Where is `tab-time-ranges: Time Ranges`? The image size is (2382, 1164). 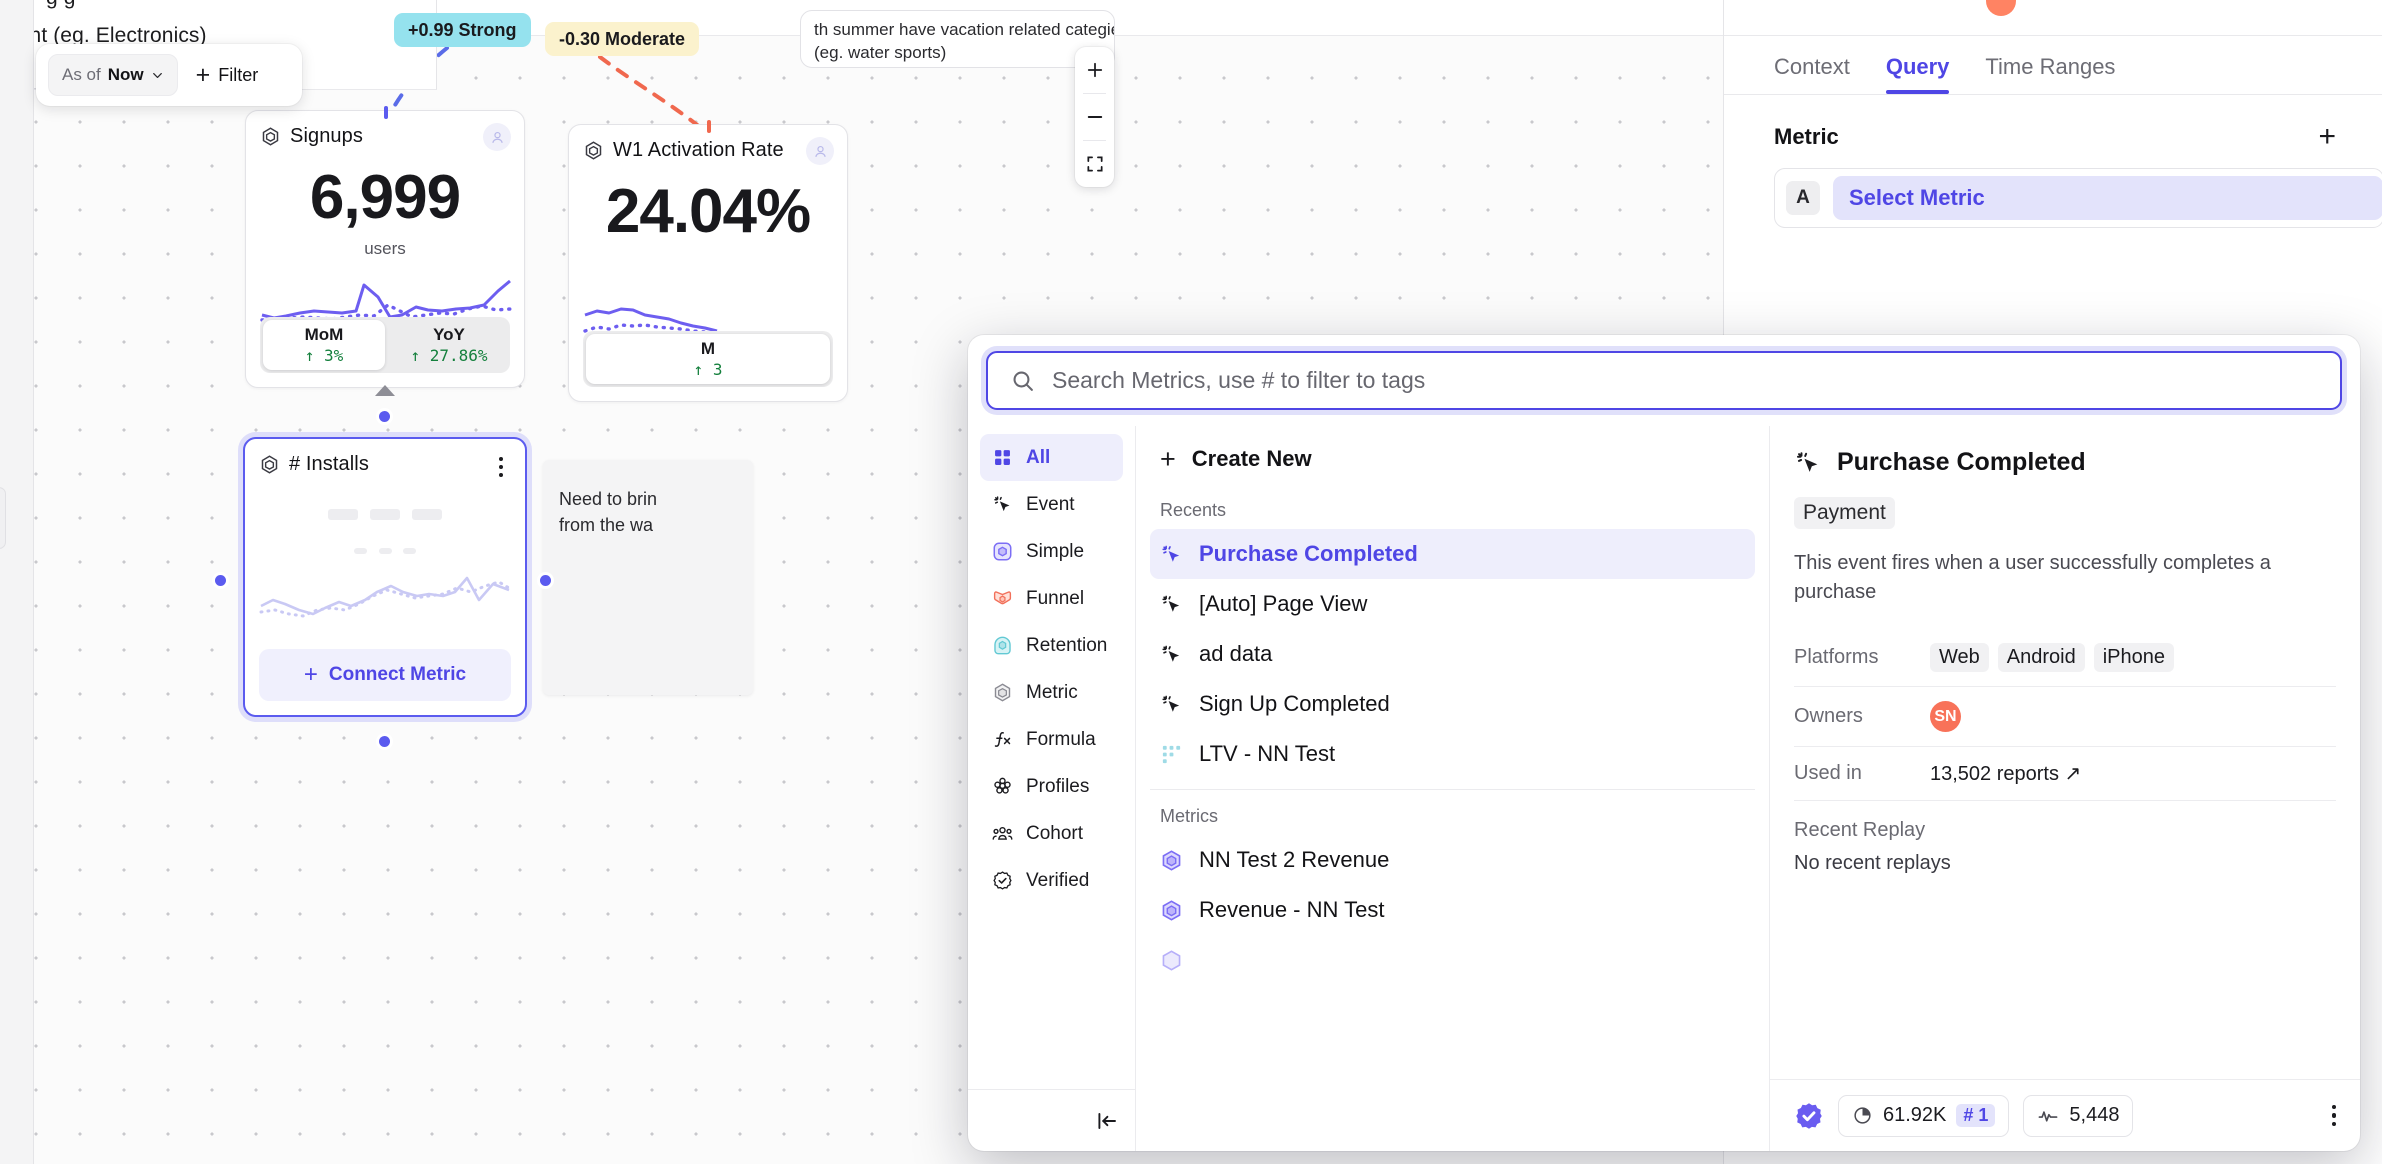 tab-time-ranges: Time Ranges is located at coordinates (2050, 66).